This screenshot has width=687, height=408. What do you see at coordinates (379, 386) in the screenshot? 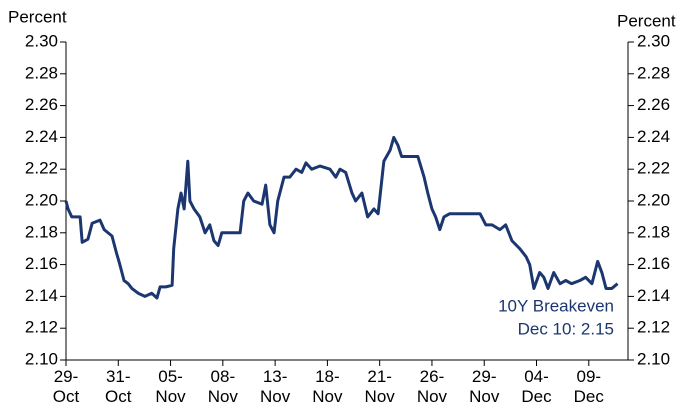
I see `x-tick-label: 21- Nov` at bounding box center [379, 386].